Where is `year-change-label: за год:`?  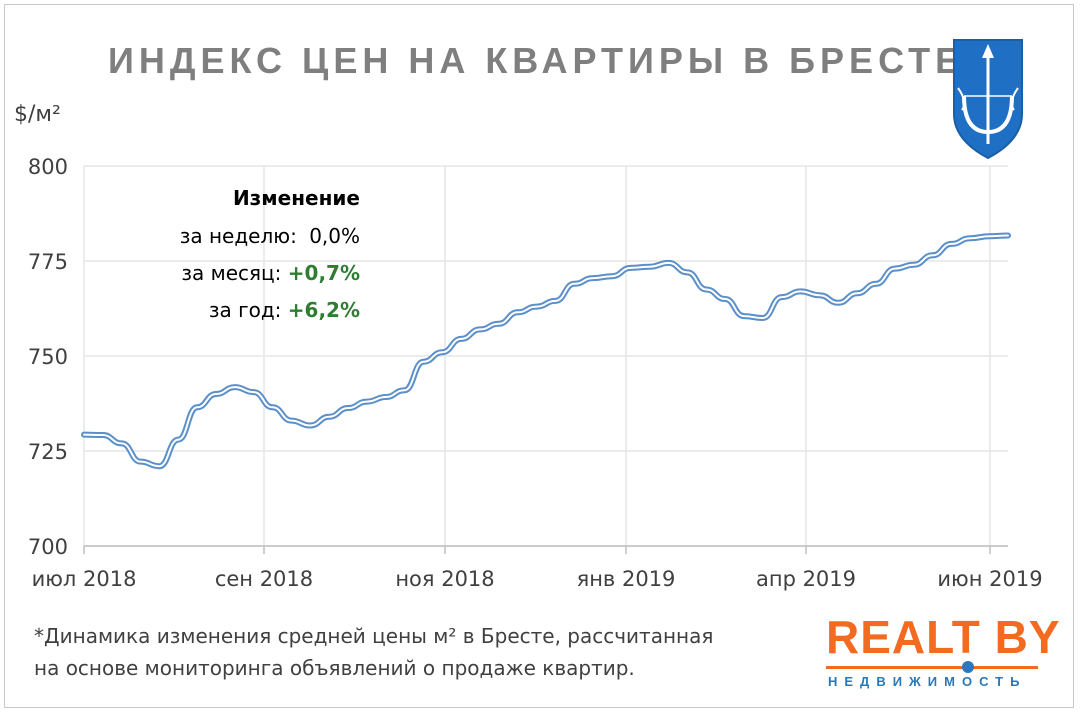
year-change-label: за год: is located at coordinates (245, 310).